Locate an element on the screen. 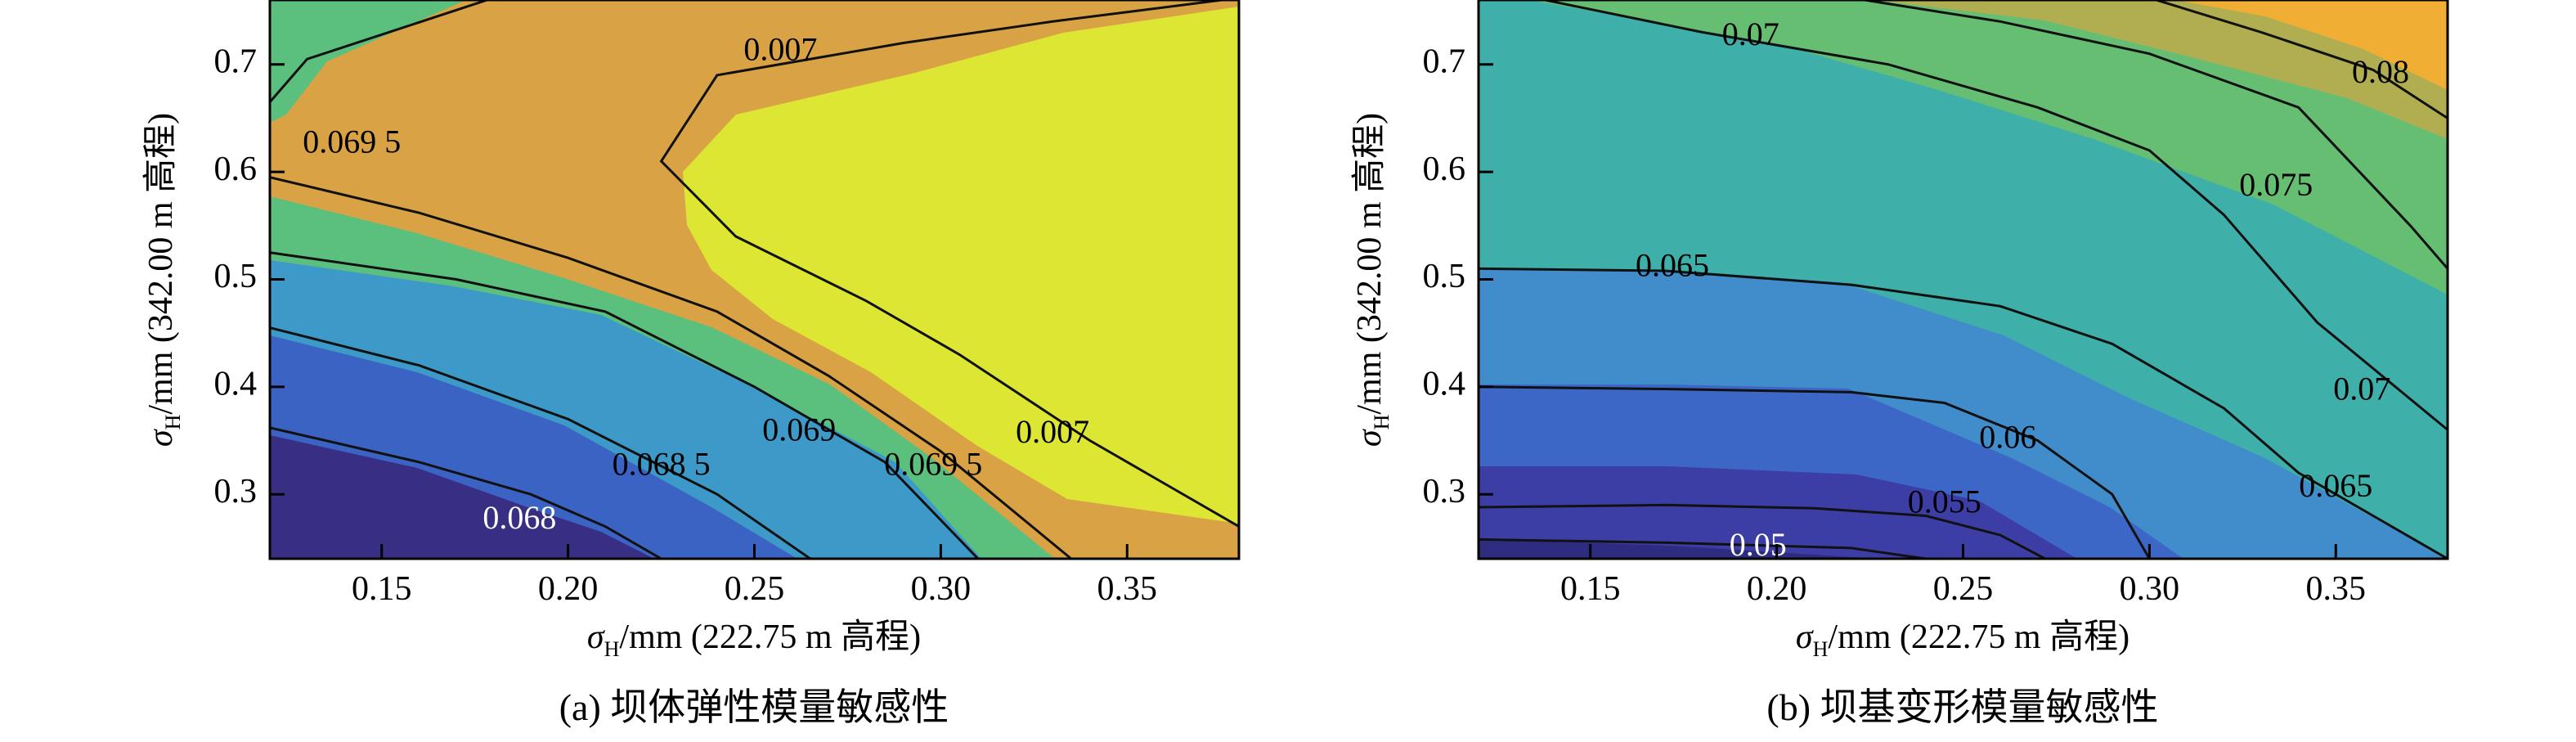 The image size is (2576, 742). panel-b-ylabel: σH/mm (342.00 m 高程) is located at coordinates (1372, 280).